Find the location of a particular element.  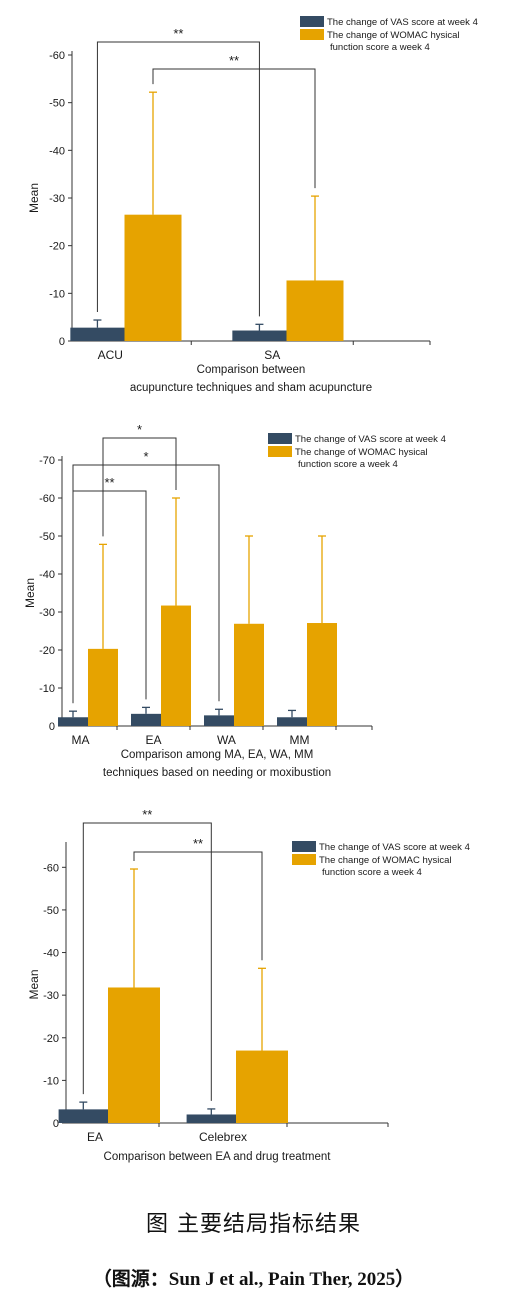

x-tick-label: Celebrex is located at coordinates (223, 1137).